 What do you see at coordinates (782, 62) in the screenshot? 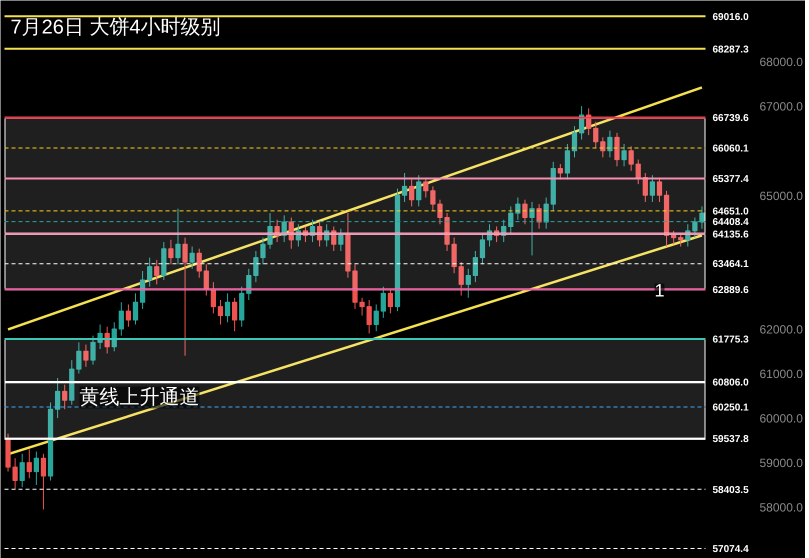
I see `y-tick-label: 68000.0` at bounding box center [782, 62].